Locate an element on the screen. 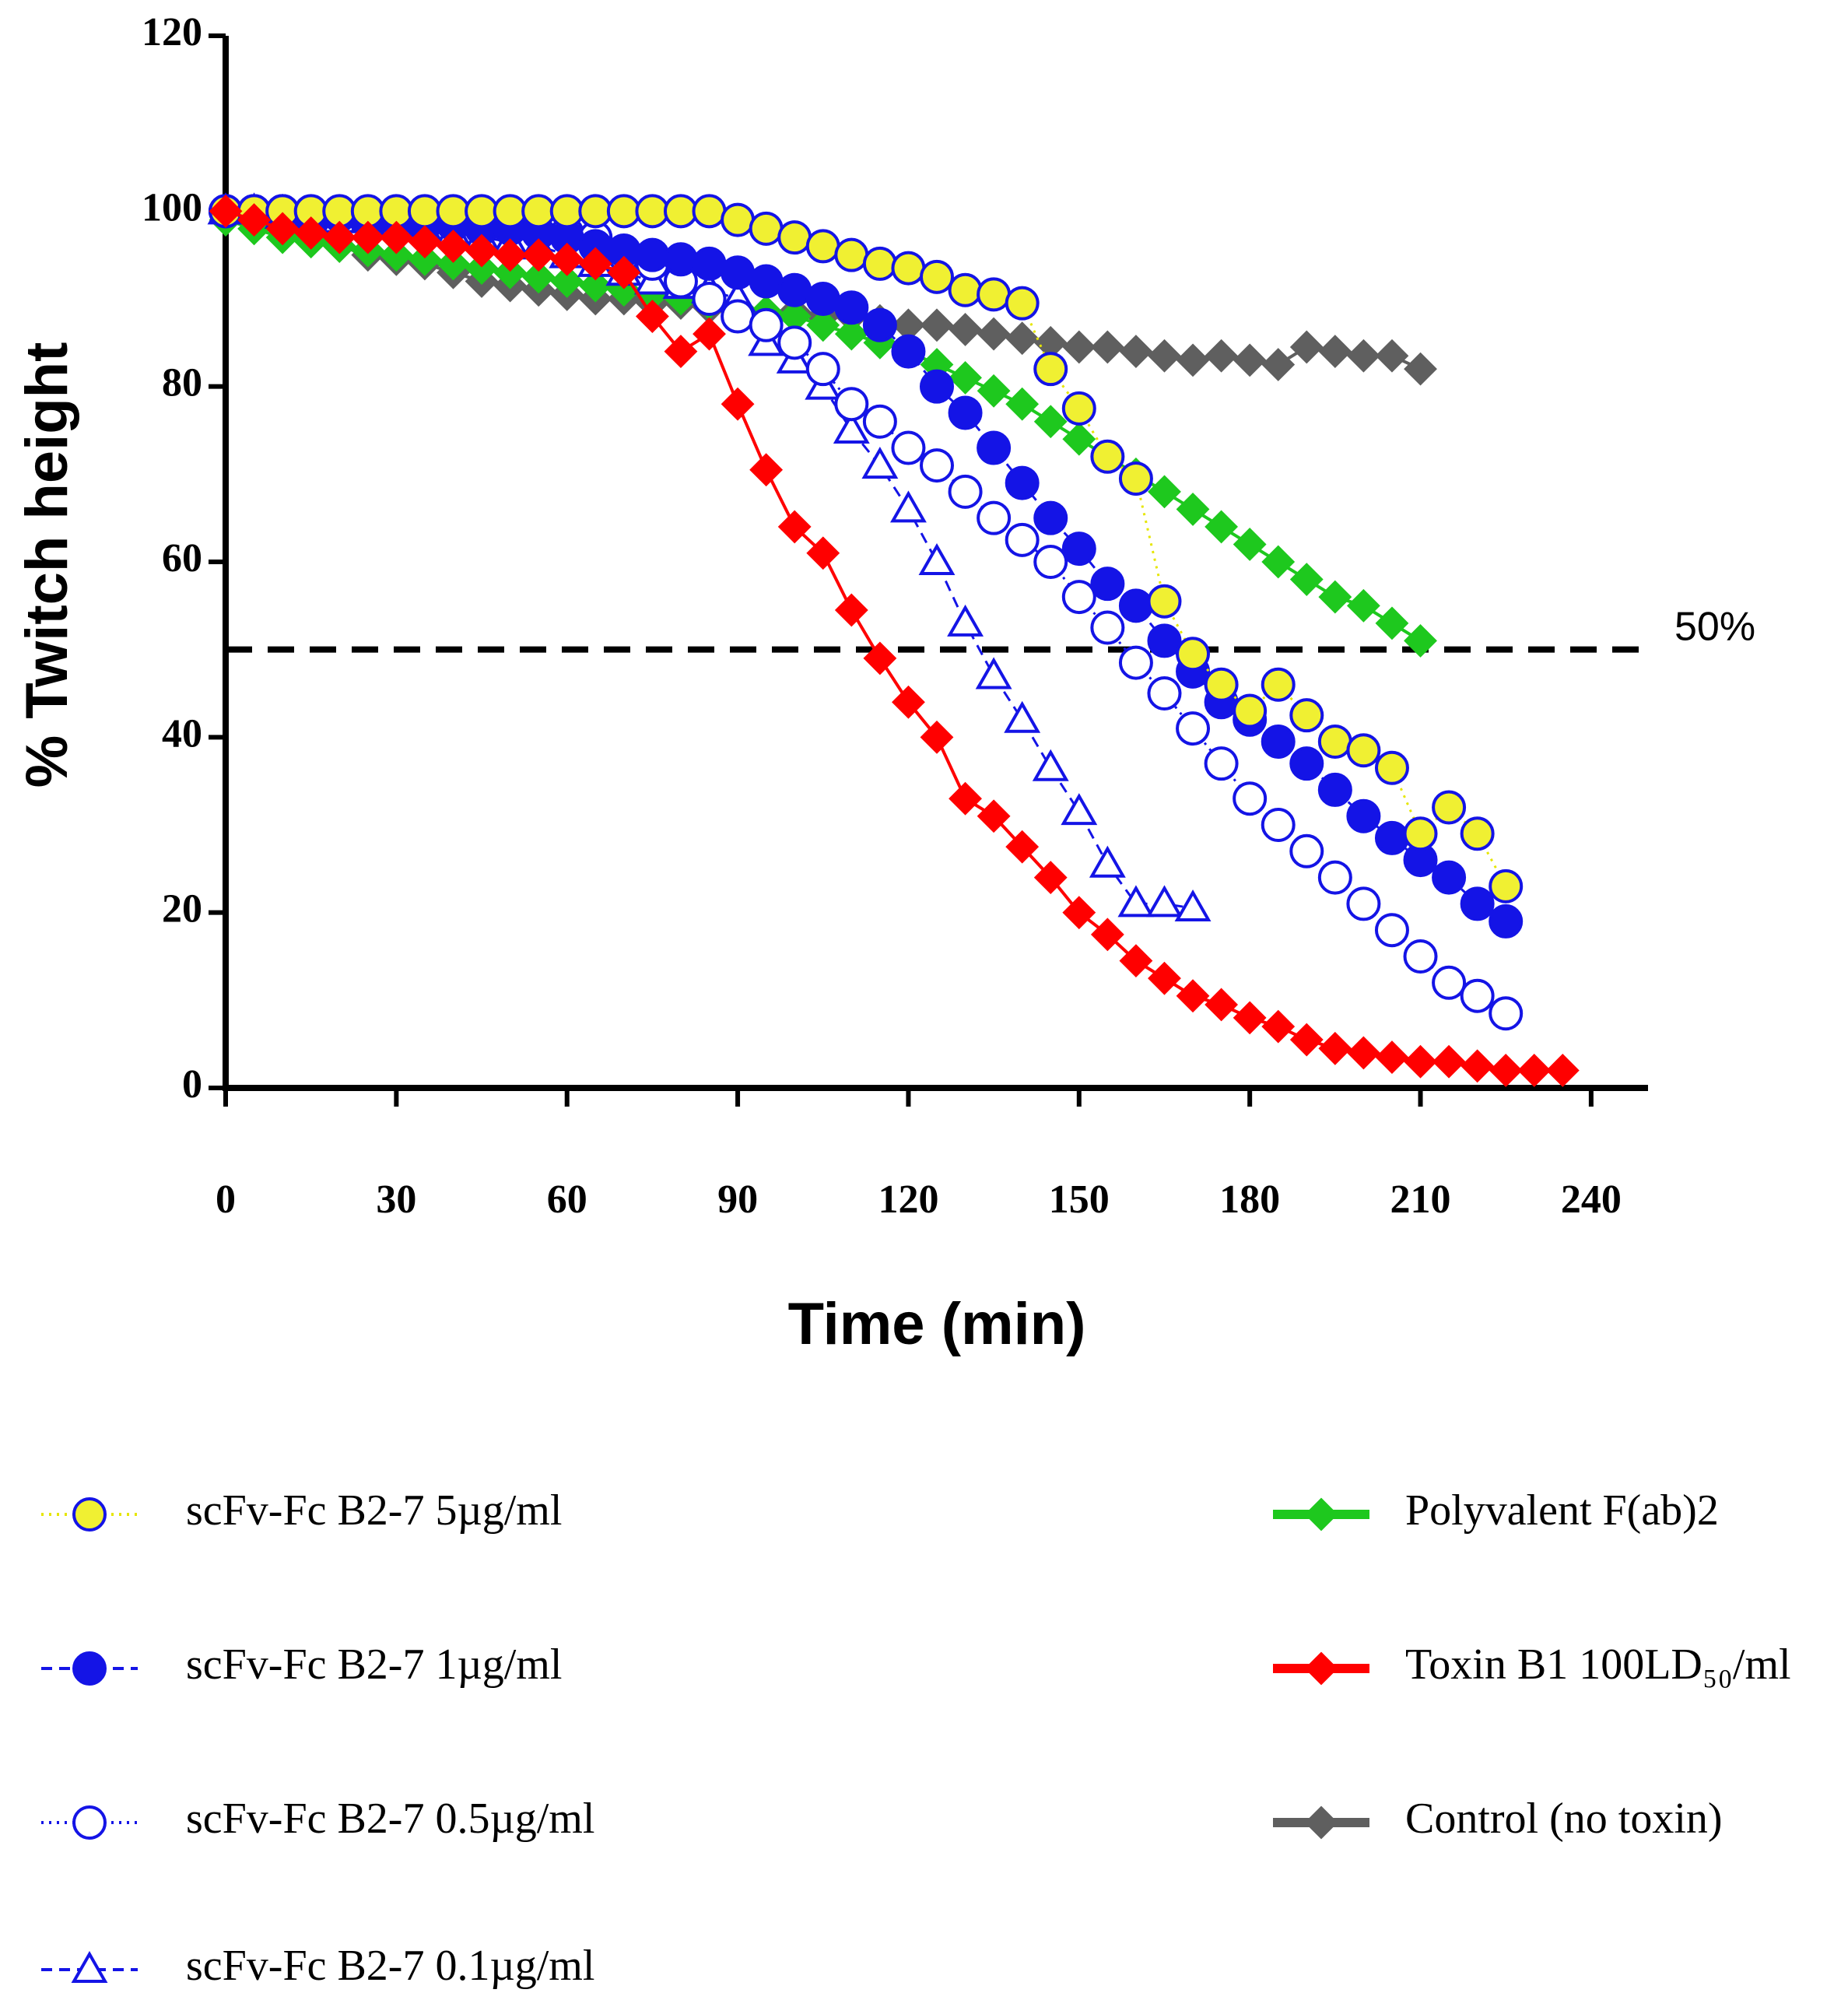 The height and width of the screenshot is (2007, 1848). y-tick-label: 40 is located at coordinates (182, 733).